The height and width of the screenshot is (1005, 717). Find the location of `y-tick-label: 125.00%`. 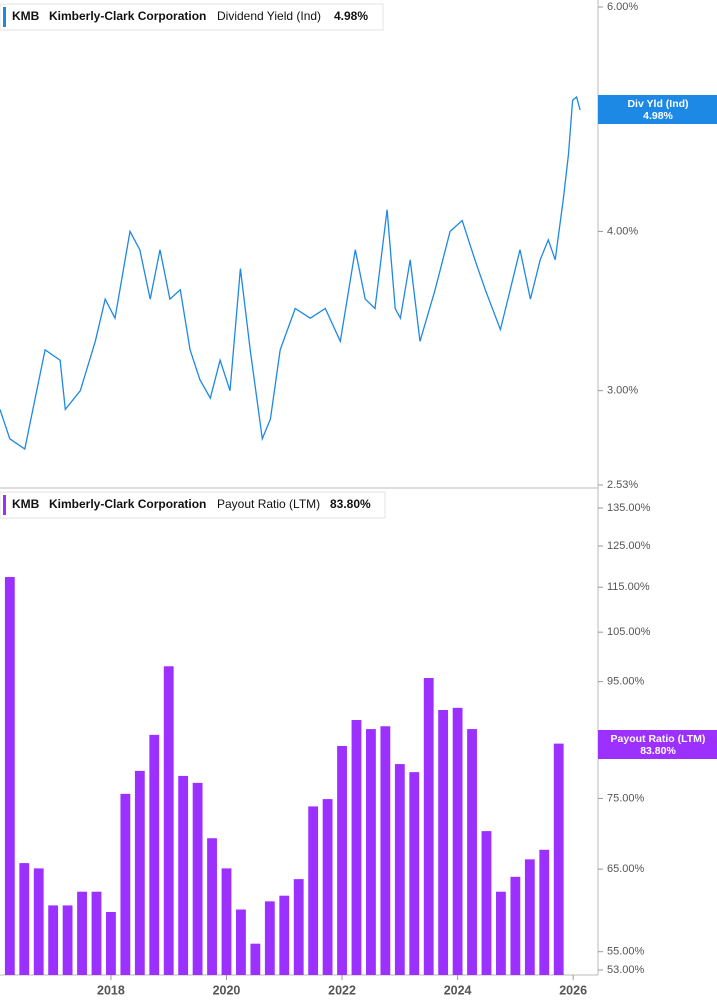

y-tick-label: 125.00% is located at coordinates (629, 546).